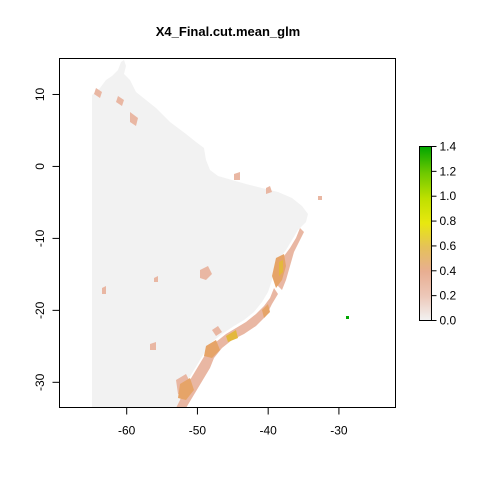 Image resolution: width=480 pixels, height=485 pixels. I want to click on y-tick-label: 10, so click(40, 94).